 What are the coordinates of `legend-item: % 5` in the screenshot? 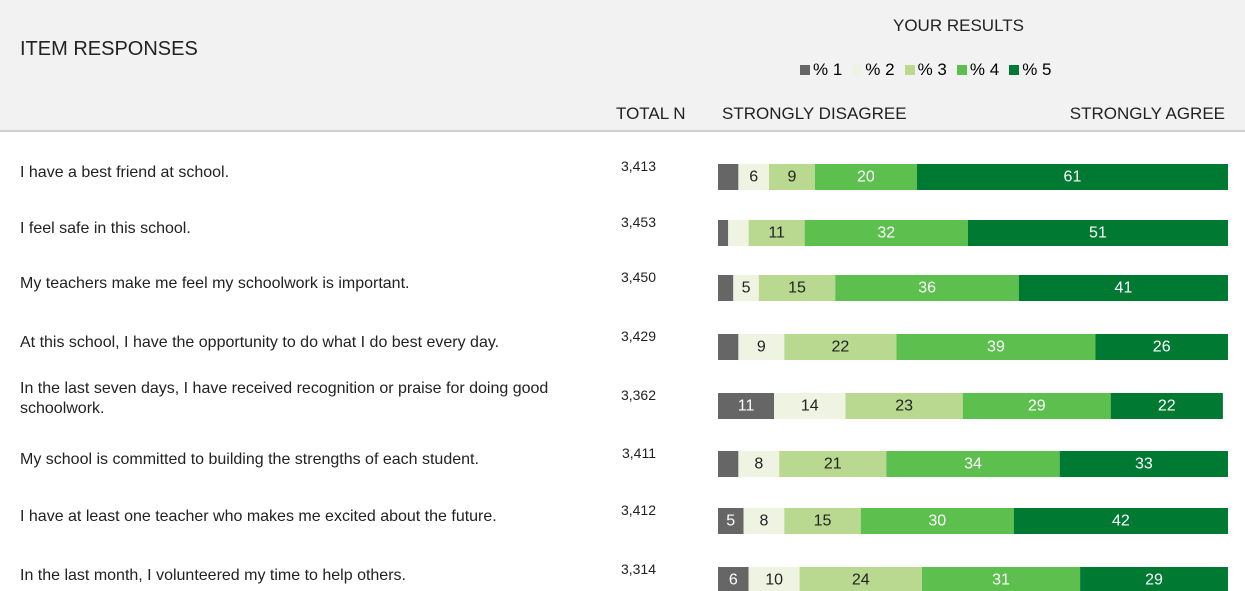 It's located at (1030, 70).